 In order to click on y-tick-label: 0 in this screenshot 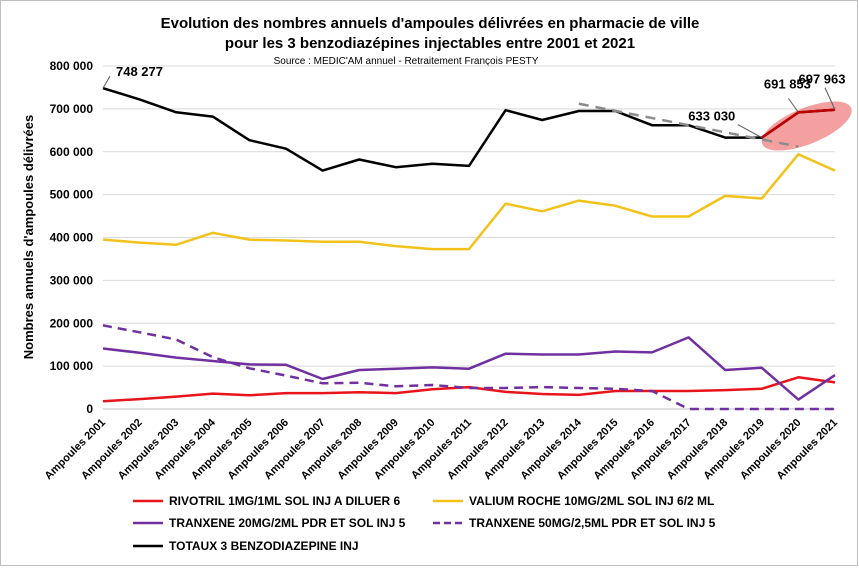, I will do `click(89, 409)`.